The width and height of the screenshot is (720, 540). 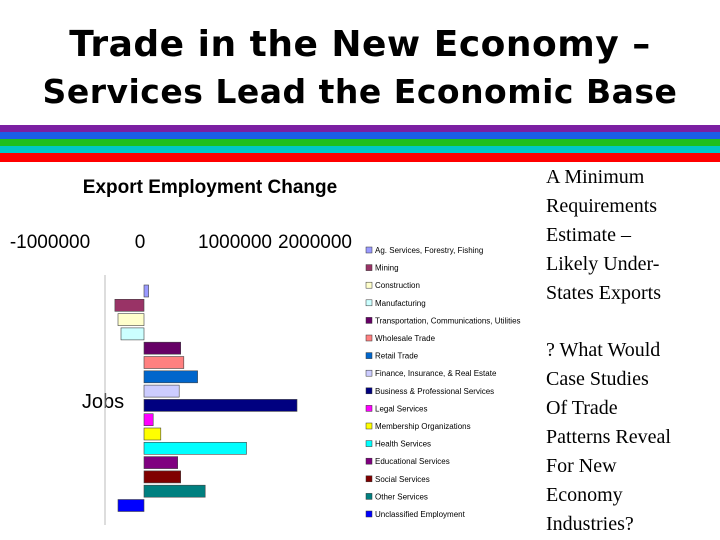 I want to click on x-tick-label: 2000000, so click(x=315, y=242).